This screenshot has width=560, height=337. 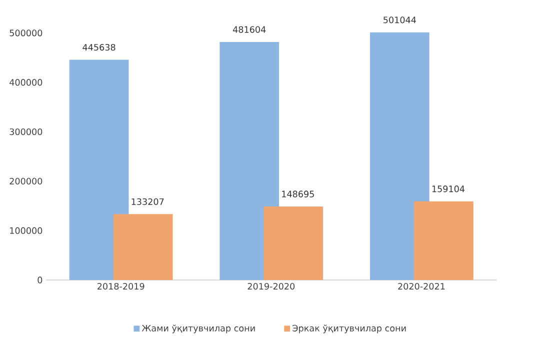 I want to click on data-label: 501044, so click(x=400, y=20).